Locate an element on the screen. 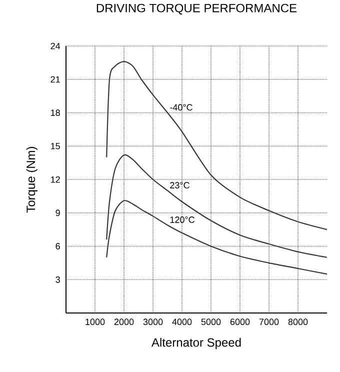  x-tick-label: 2000 is located at coordinates (124, 322).